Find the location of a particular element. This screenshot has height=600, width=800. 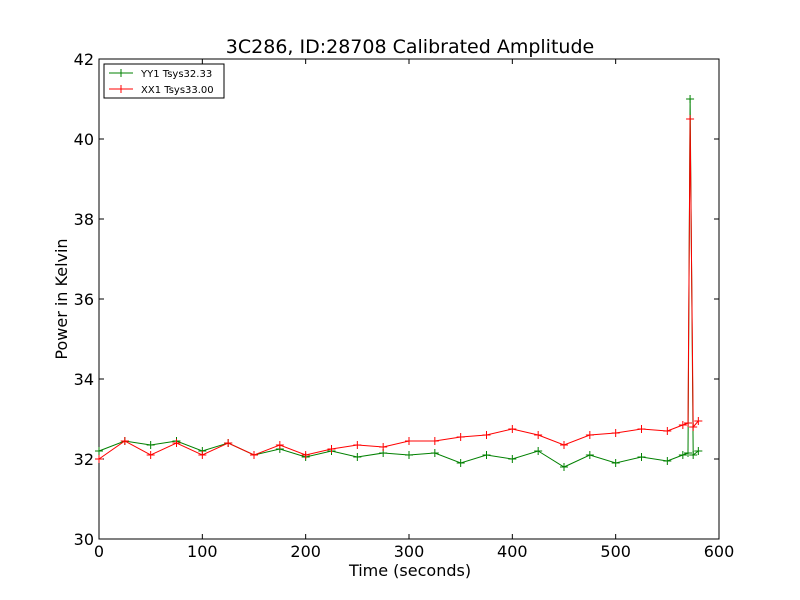

x-axis-label: Time (seconds) is located at coordinates (409, 570).